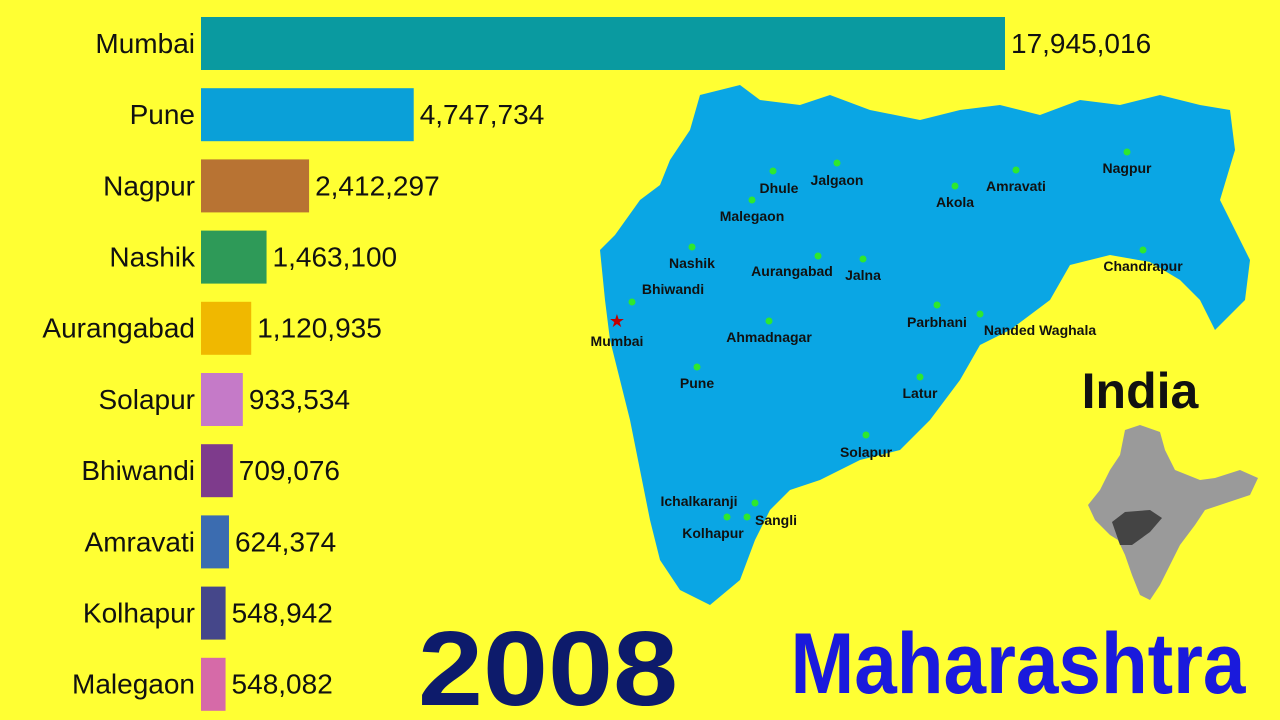 This screenshot has width=1280, height=720. I want to click on city-label: Ahmadnagar, so click(769, 337).